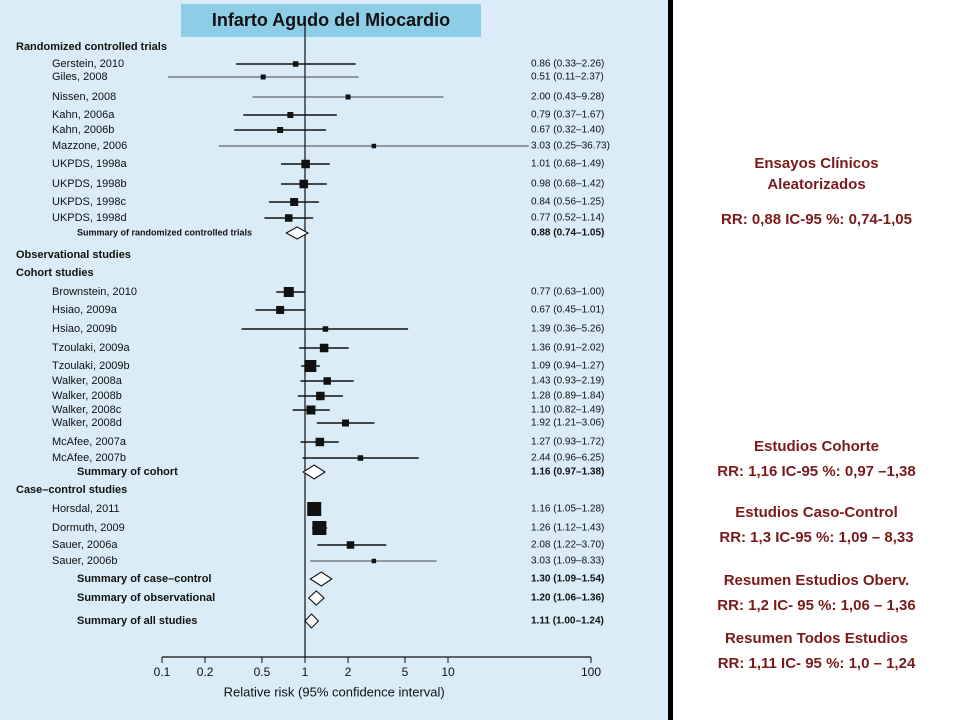  I want to click on summary-label: Summary of all studies, so click(137, 621).